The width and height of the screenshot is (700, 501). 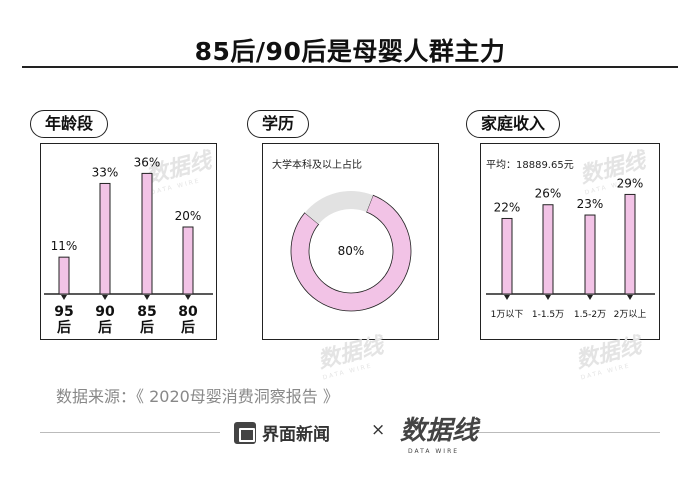 I want to click on education-center-label: 80%, so click(x=351, y=251).